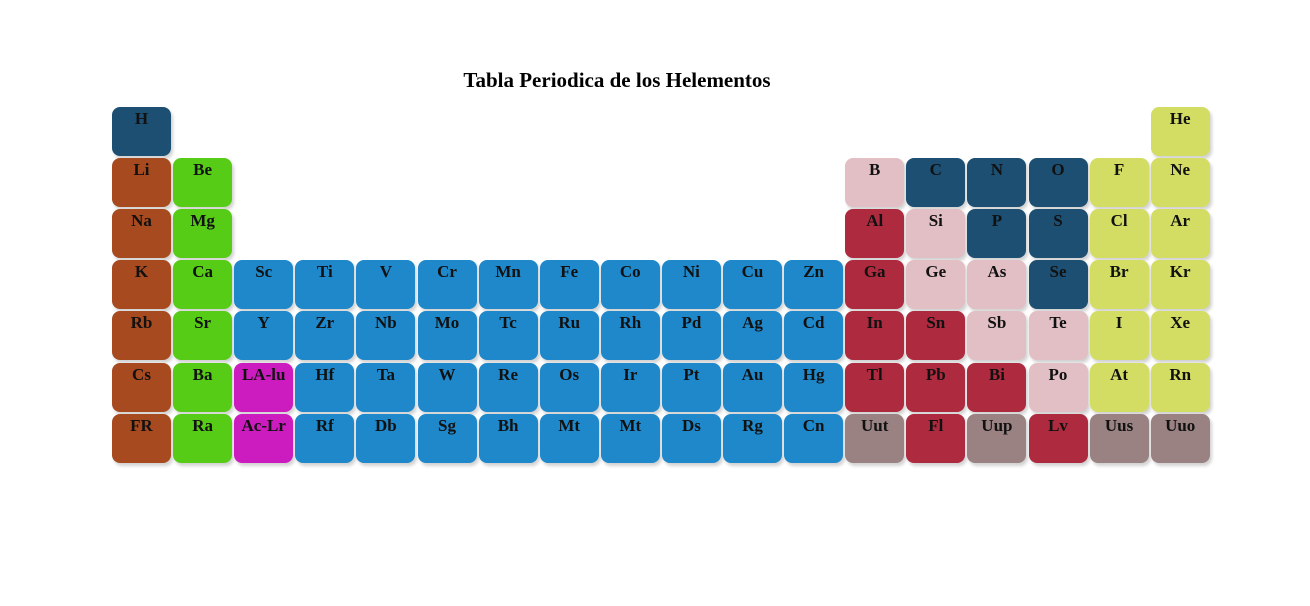 Image resolution: width=1310 pixels, height=606 pixels. What do you see at coordinates (264, 387) in the screenshot?
I see `element-cell-la-lu: LA-lu` at bounding box center [264, 387].